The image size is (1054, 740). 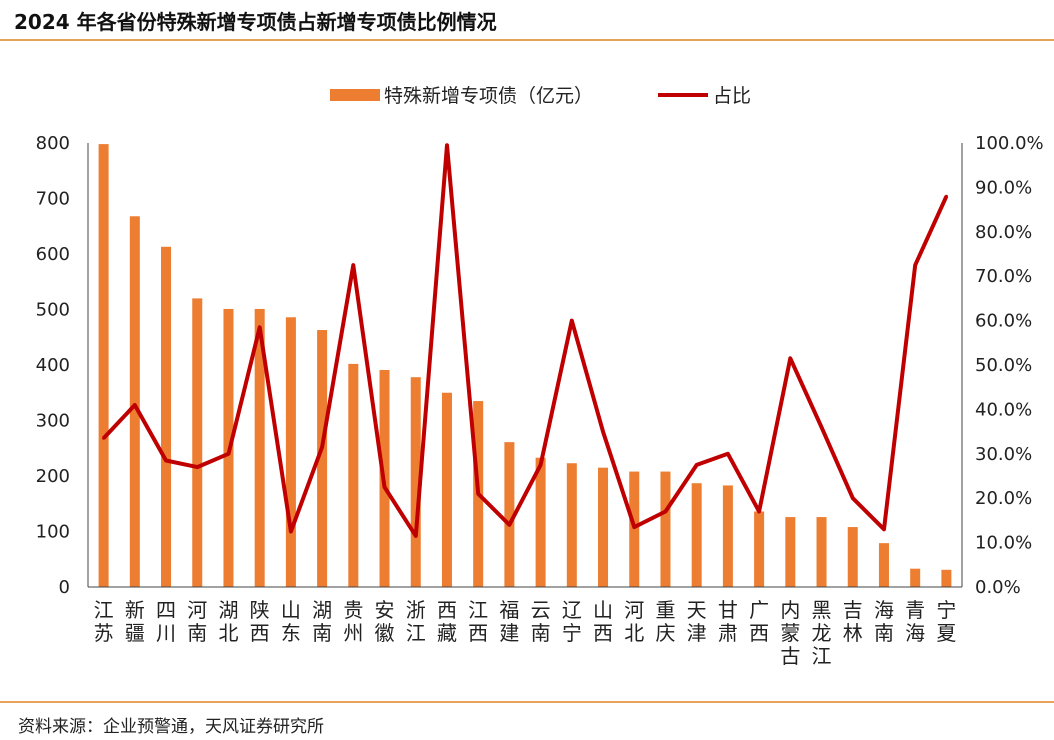 What do you see at coordinates (53, 310) in the screenshot?
I see `y-left-tick-label: 500` at bounding box center [53, 310].